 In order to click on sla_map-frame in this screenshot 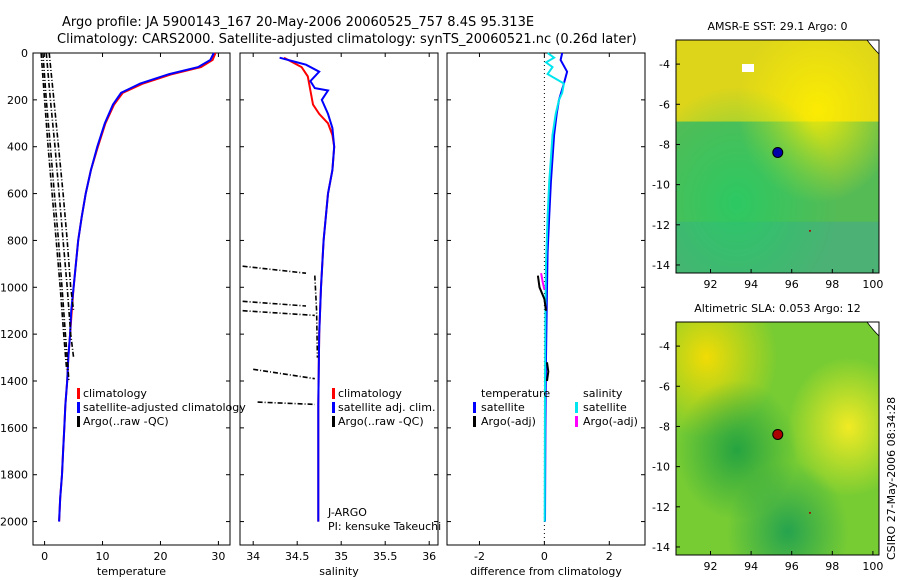, I will do `click(777, 438)`.